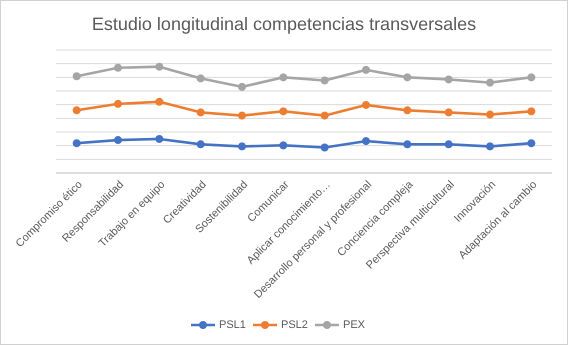  What do you see at coordinates (354, 324) in the screenshot?
I see `legend-label: PEX` at bounding box center [354, 324].